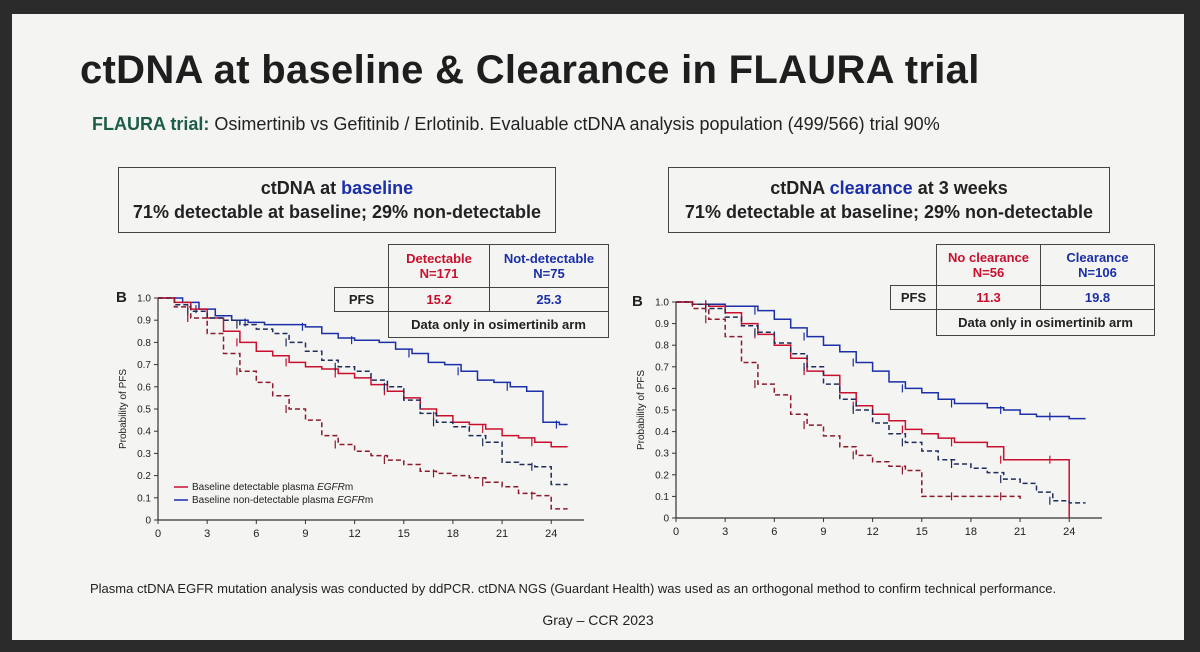 This screenshot has height=652, width=1200. What do you see at coordinates (662, 411) in the screenshot?
I see `clearance-ytick-label: 0.5` at bounding box center [662, 411].